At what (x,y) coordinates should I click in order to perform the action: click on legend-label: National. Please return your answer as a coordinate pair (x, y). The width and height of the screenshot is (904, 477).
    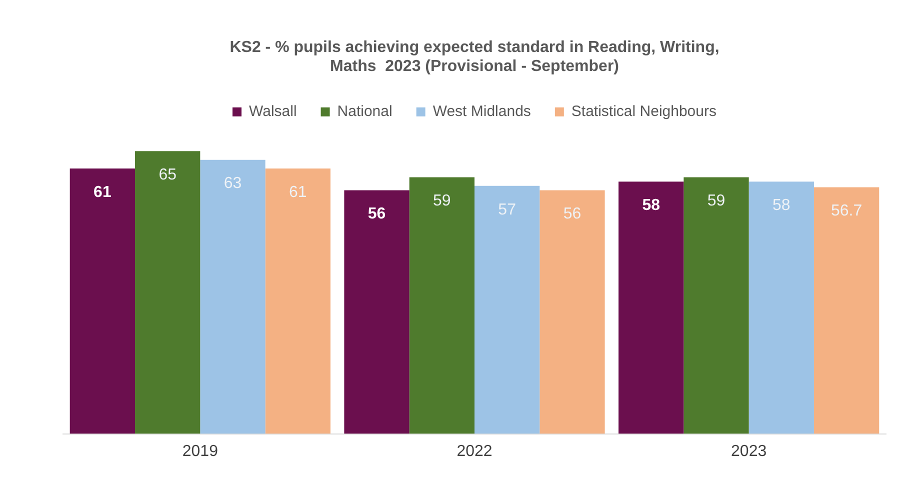
    Looking at the image, I should click on (364, 111).